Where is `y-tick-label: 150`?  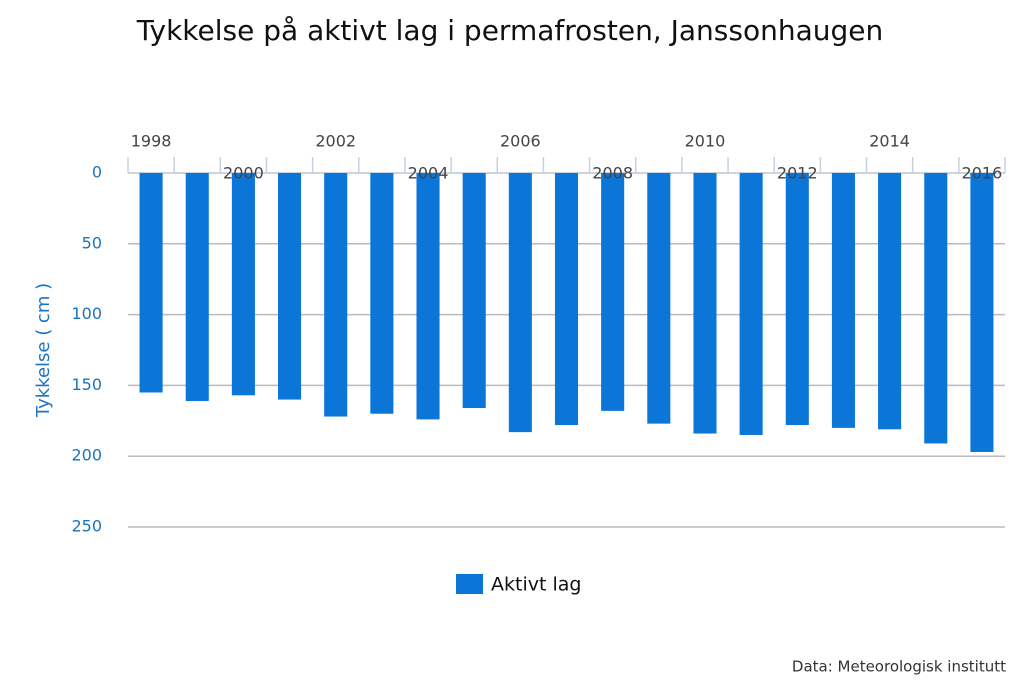
y-tick-label: 150 is located at coordinates (86, 384).